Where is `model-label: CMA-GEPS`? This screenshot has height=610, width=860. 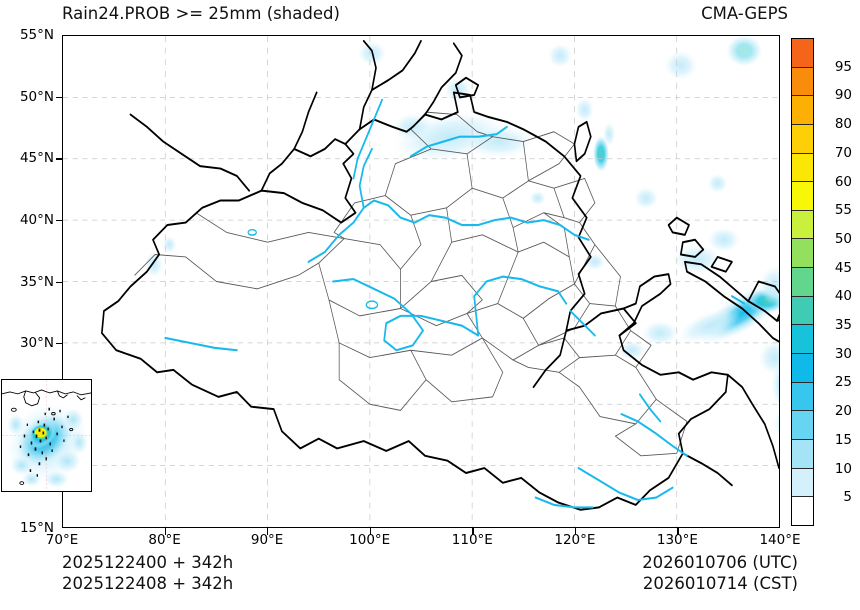 model-label: CMA-GEPS is located at coordinates (744, 13).